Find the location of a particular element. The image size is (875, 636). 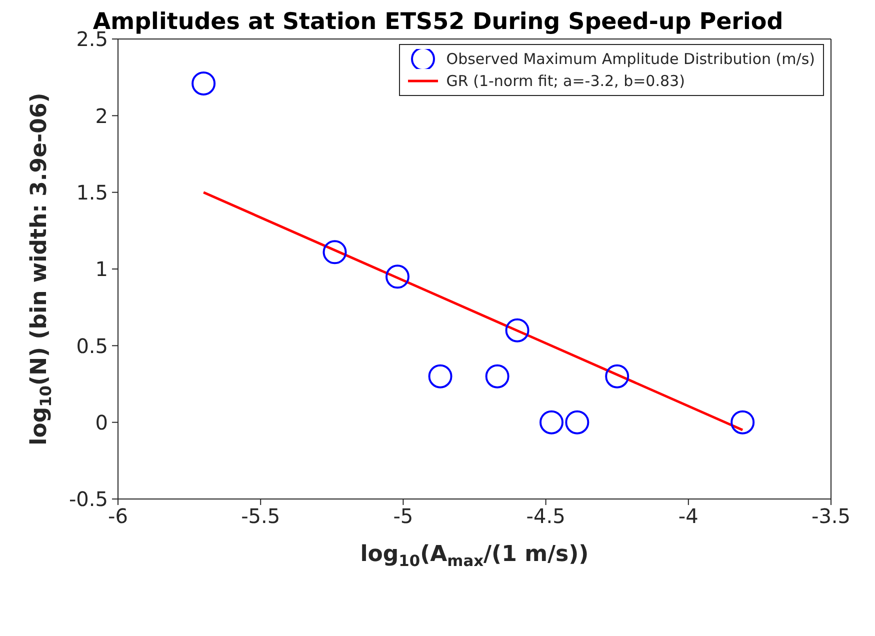

x-tick-label: -4.5 is located at coordinates (546, 516).